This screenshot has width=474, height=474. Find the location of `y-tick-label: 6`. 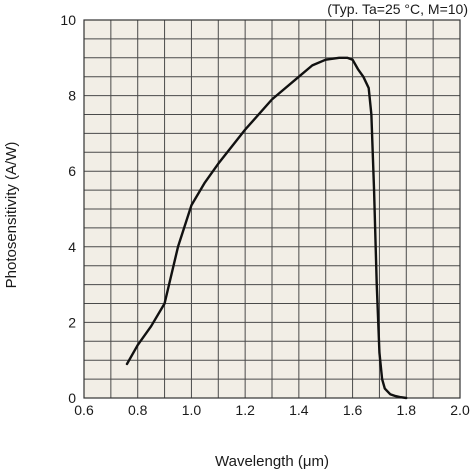

y-tick-label: 6 is located at coordinates (72, 171).